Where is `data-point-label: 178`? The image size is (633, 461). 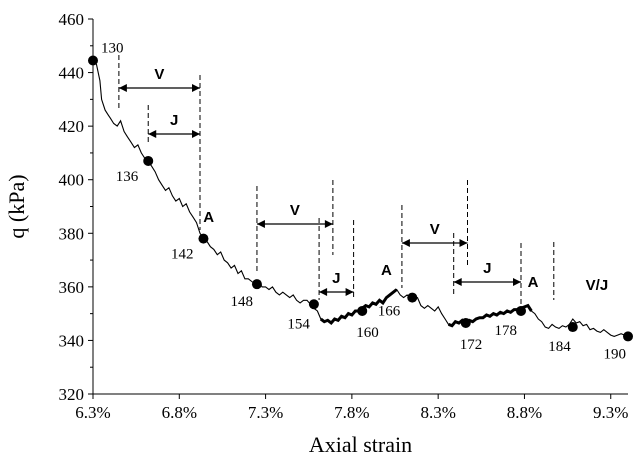 data-point-label: 178 is located at coordinates (506, 331).